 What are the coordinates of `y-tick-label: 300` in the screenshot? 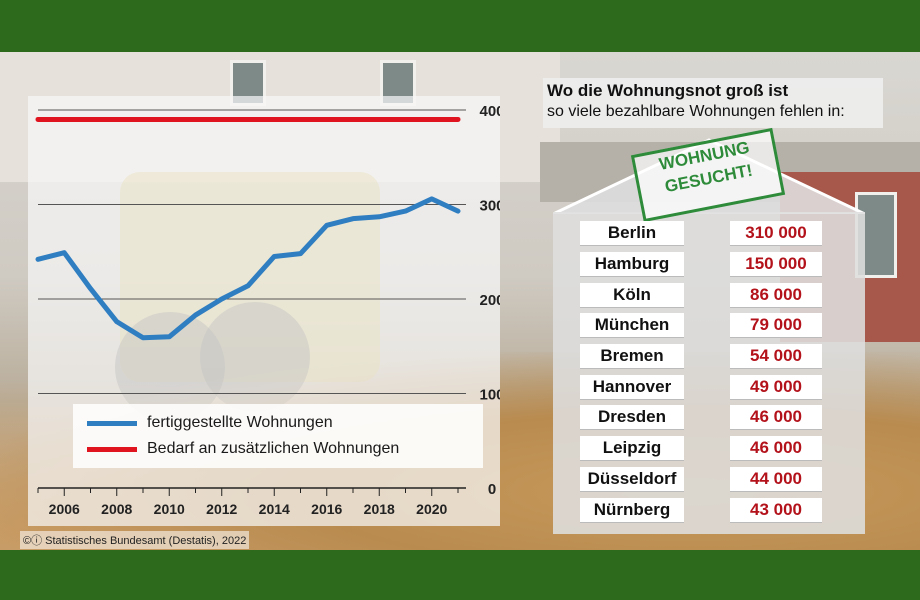 It's located at (489, 206).